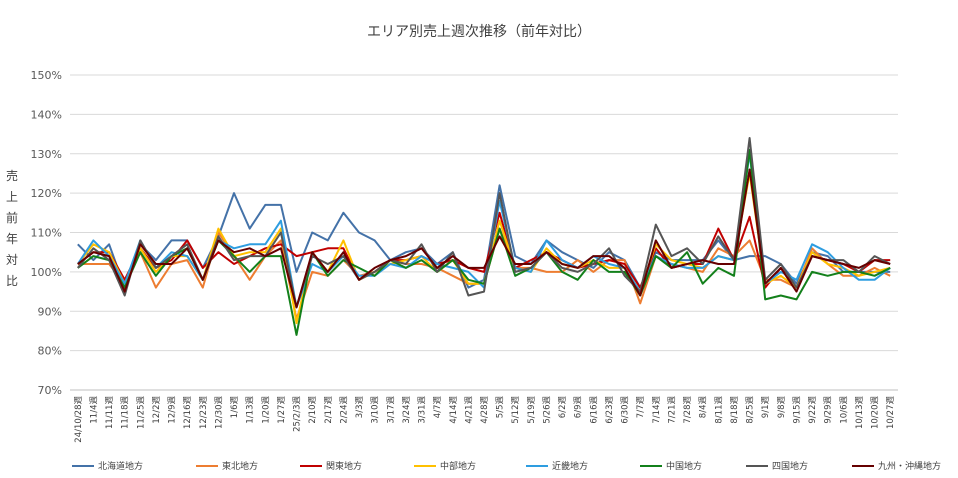 Image resolution: width=958 pixels, height=478 pixels. I want to click on x-tick-label: 4/28週, so click(485, 410).